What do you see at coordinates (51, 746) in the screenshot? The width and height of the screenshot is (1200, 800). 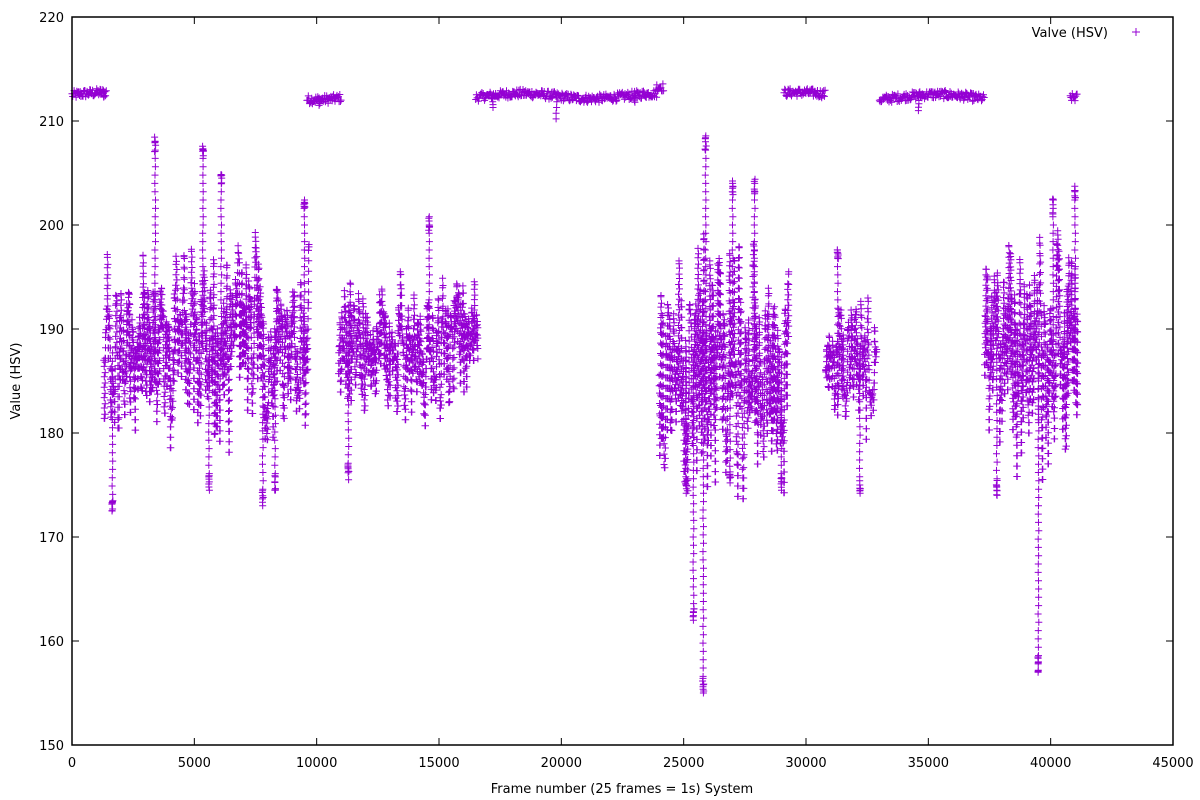 I see `y-tick-label: 150` at bounding box center [51, 746].